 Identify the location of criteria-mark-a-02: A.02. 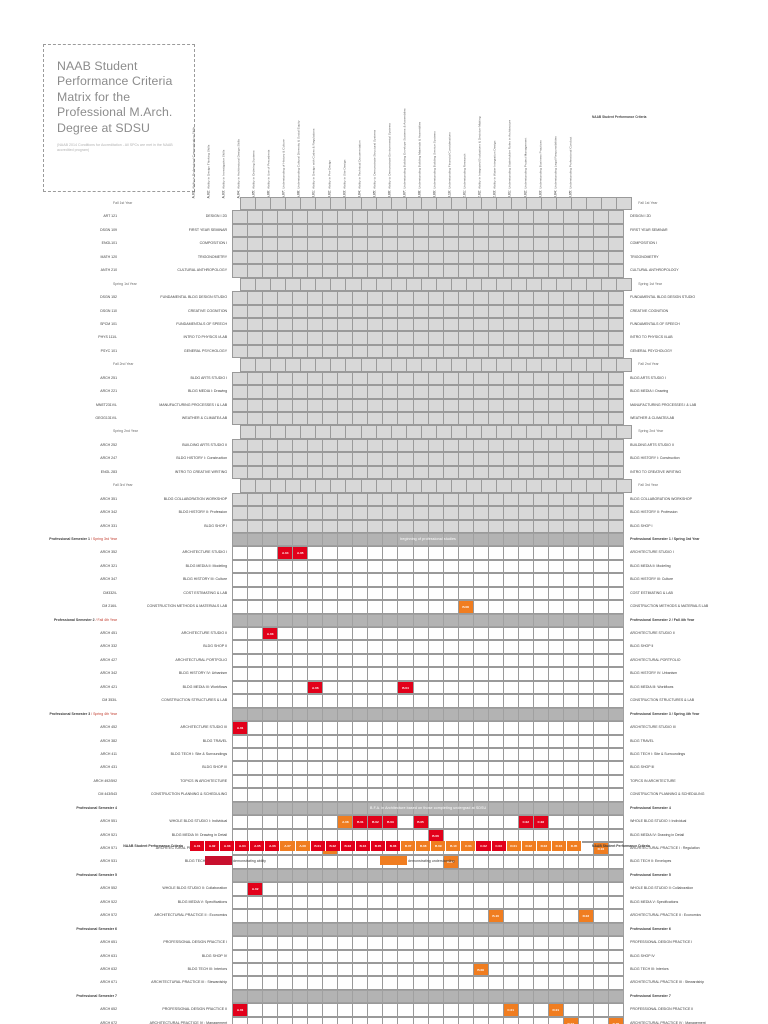
(256, 889).